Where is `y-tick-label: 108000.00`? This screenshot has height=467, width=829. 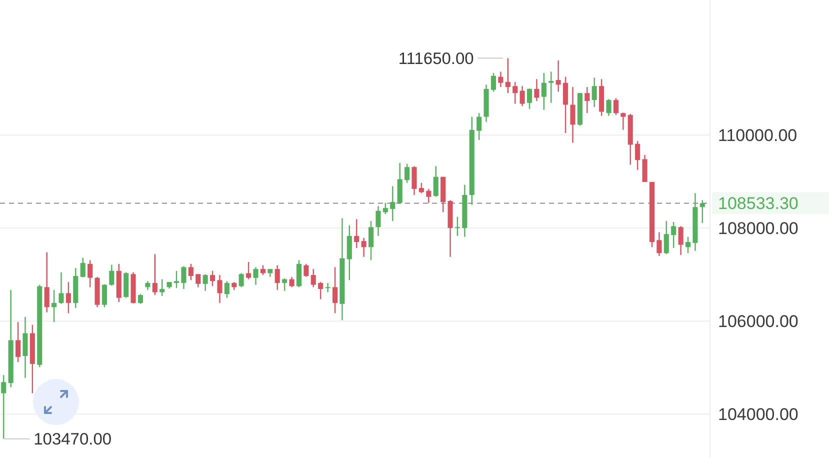
y-tick-label: 108000.00 is located at coordinates (758, 228).